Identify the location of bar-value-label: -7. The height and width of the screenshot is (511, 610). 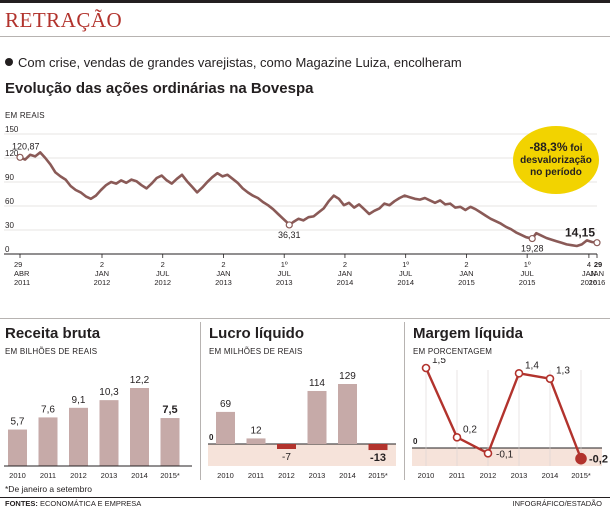
(286, 457).